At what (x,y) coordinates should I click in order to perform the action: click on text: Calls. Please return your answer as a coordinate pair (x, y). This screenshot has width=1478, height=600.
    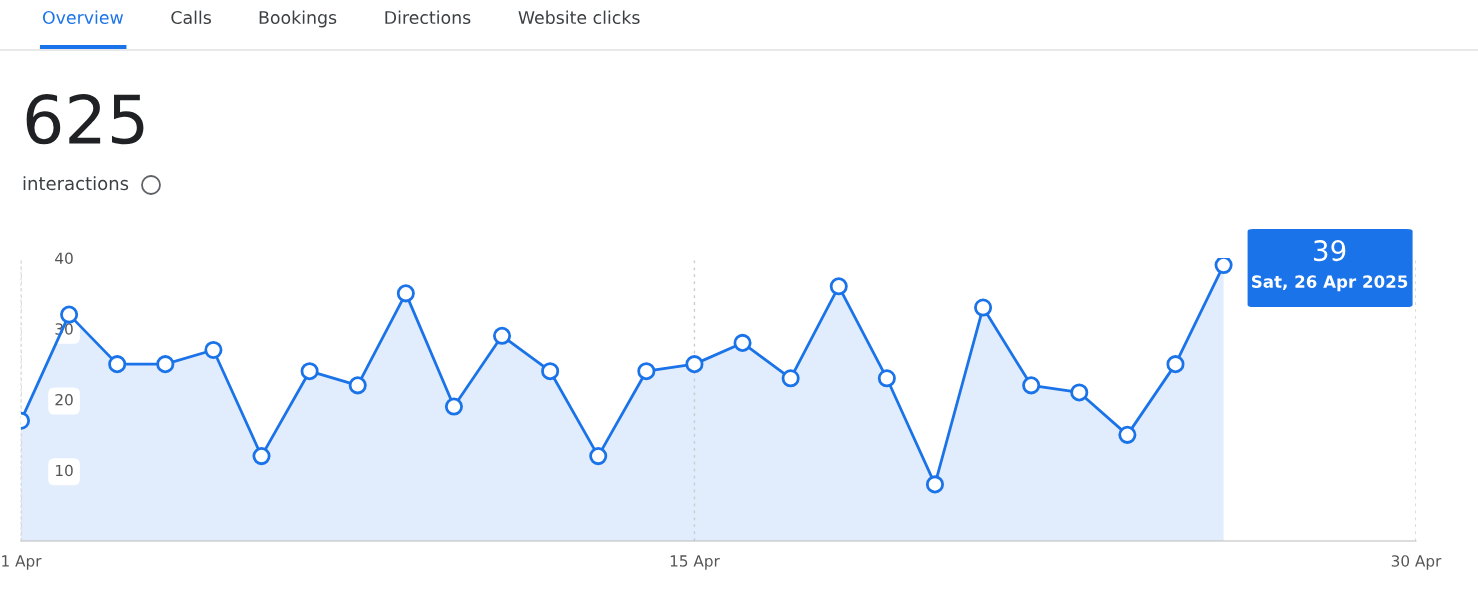
    Looking at the image, I should click on (191, 17).